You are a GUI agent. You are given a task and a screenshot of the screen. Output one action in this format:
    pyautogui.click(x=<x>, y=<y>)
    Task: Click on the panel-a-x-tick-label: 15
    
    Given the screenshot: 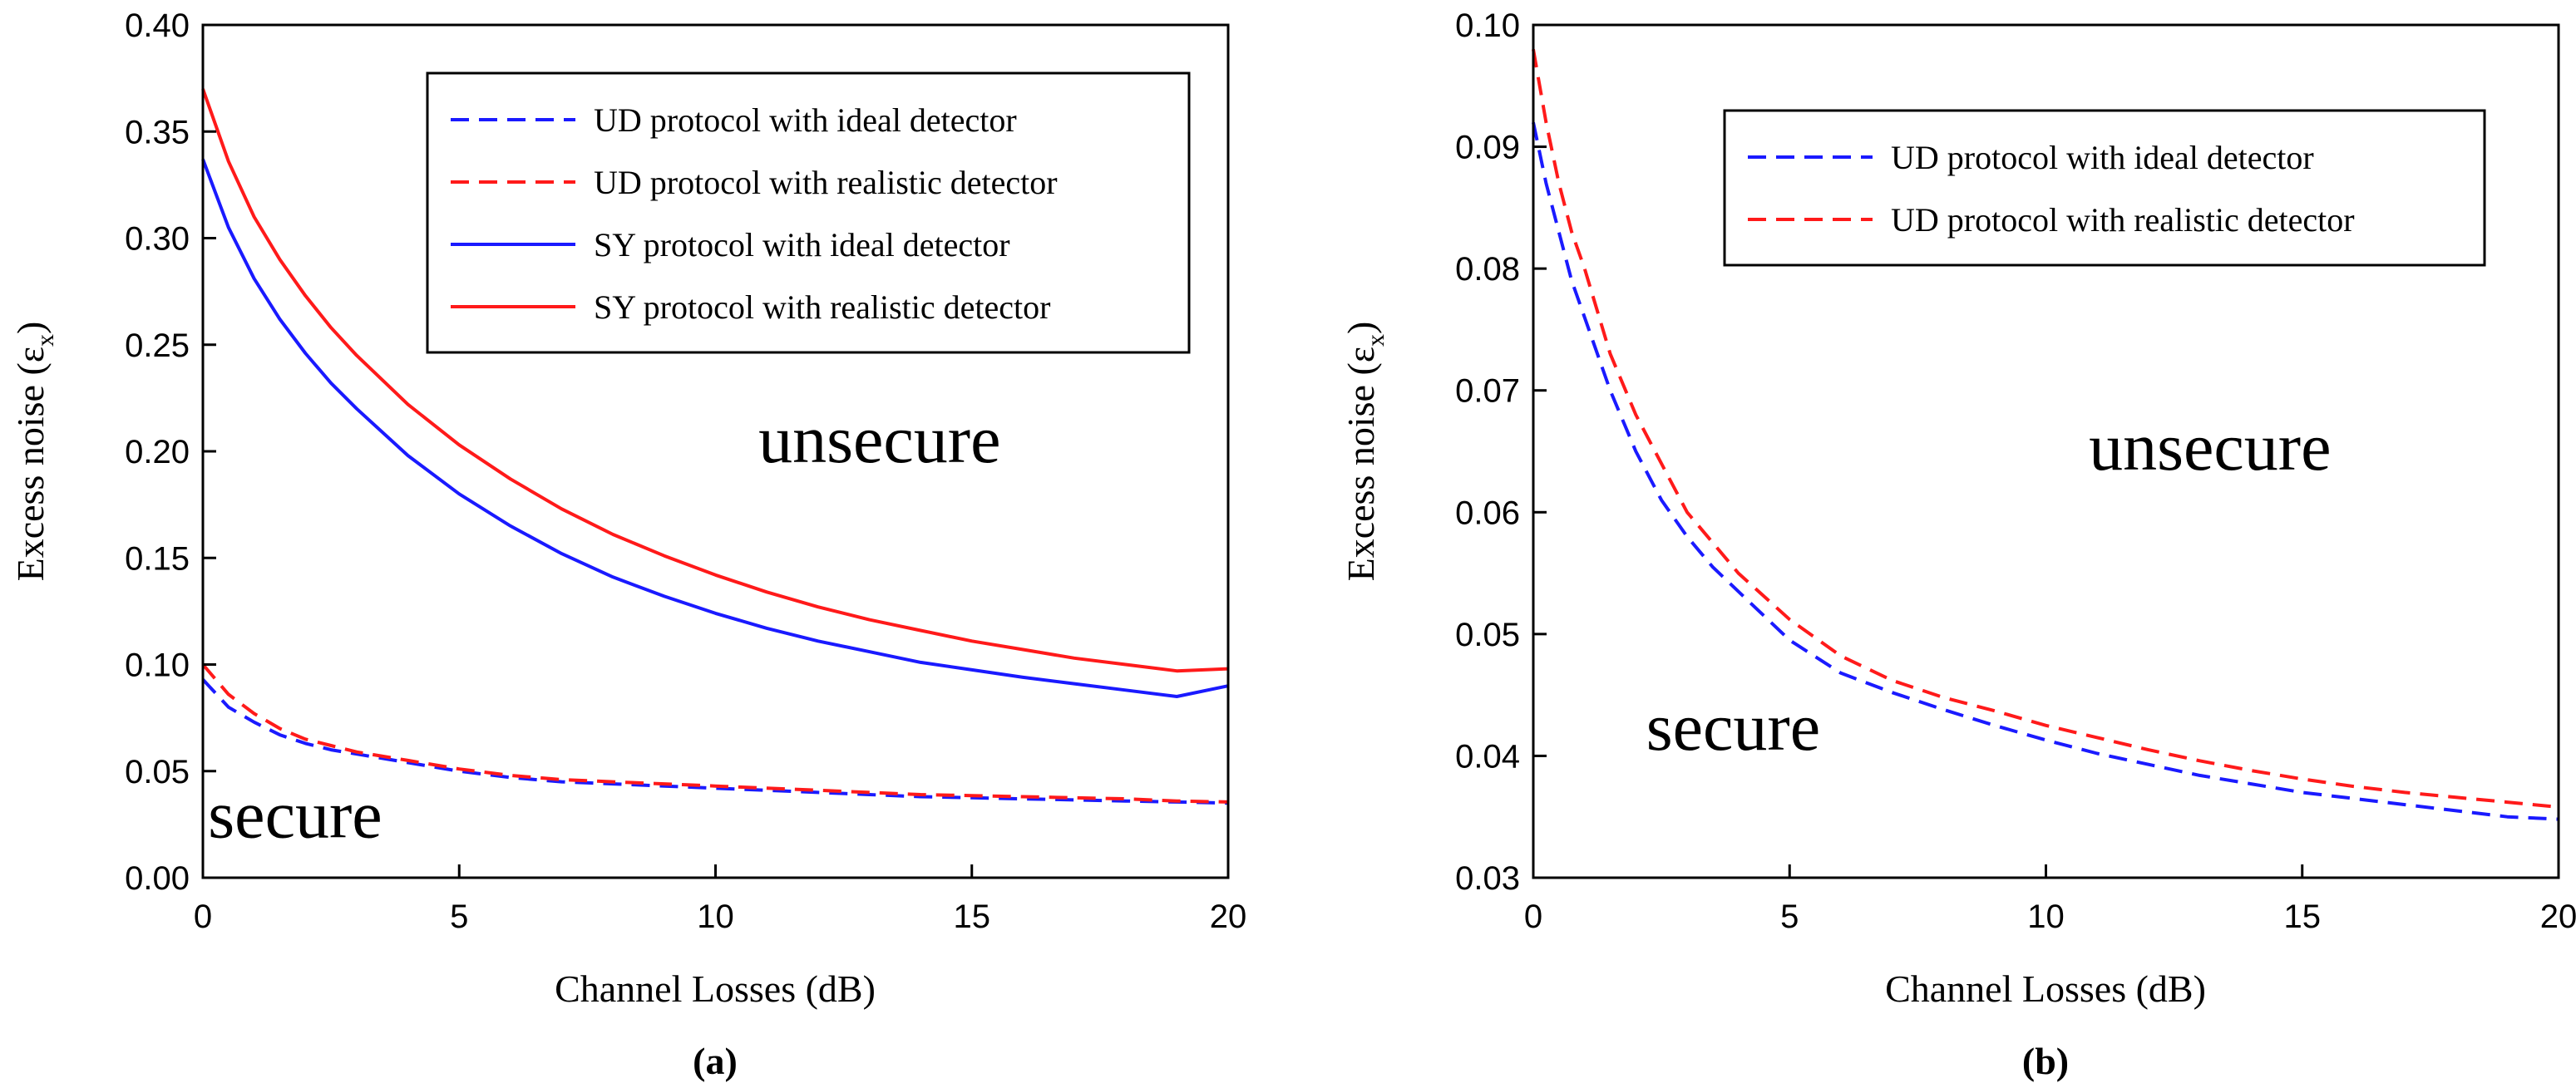 What is the action you would take?
    pyautogui.click(x=972, y=917)
    